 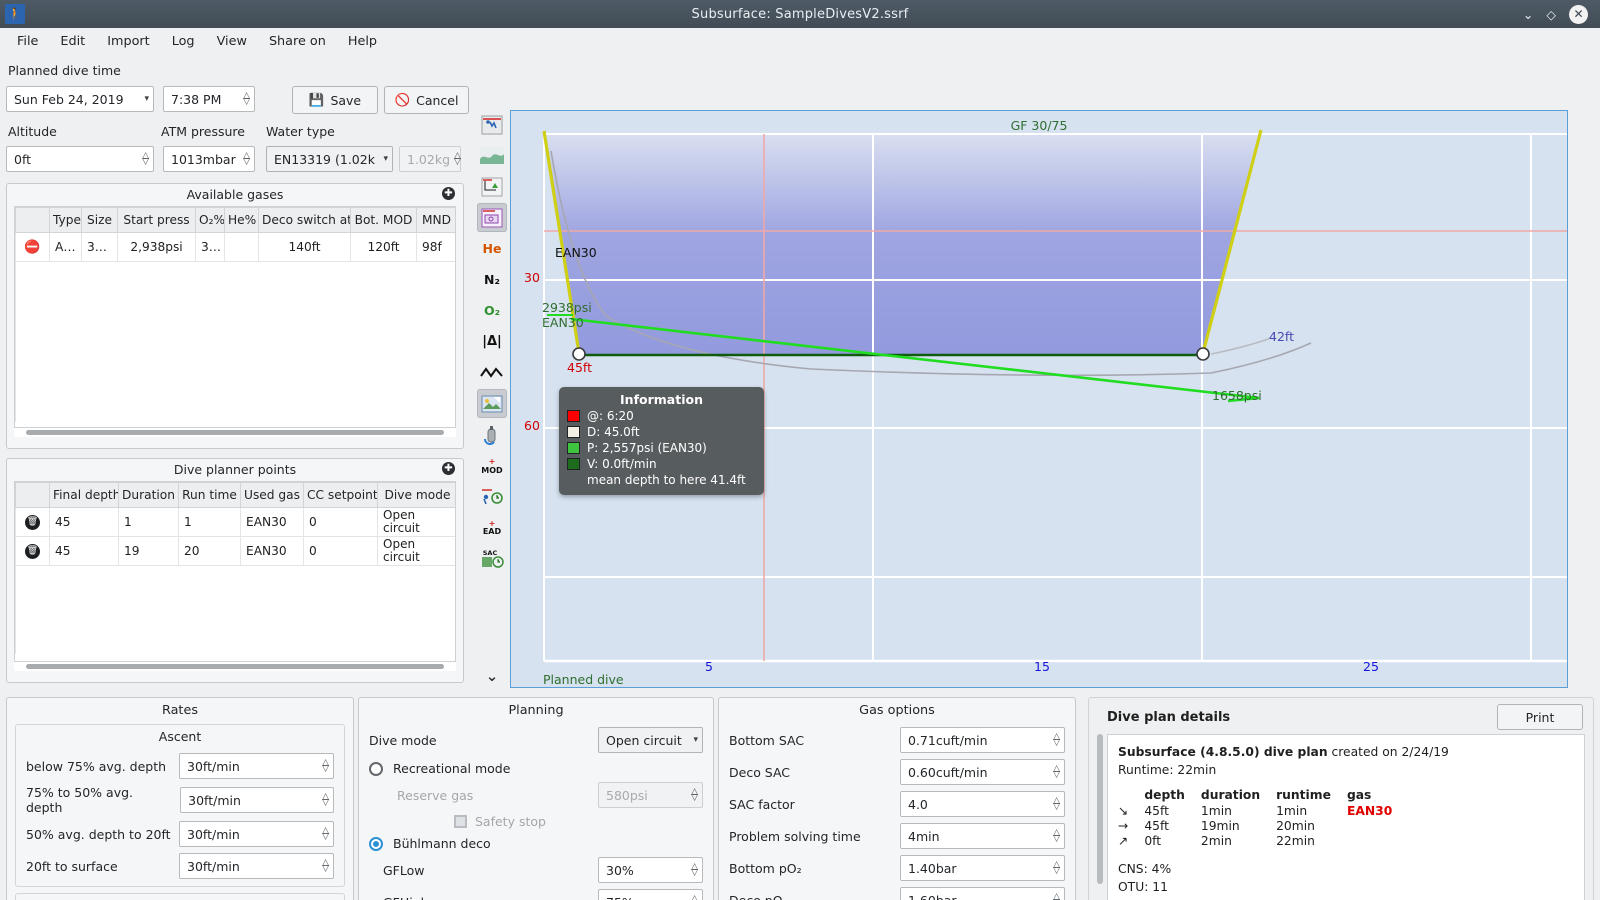 I want to click on cancel-button: 🚫 Cancel, so click(x=426, y=100).